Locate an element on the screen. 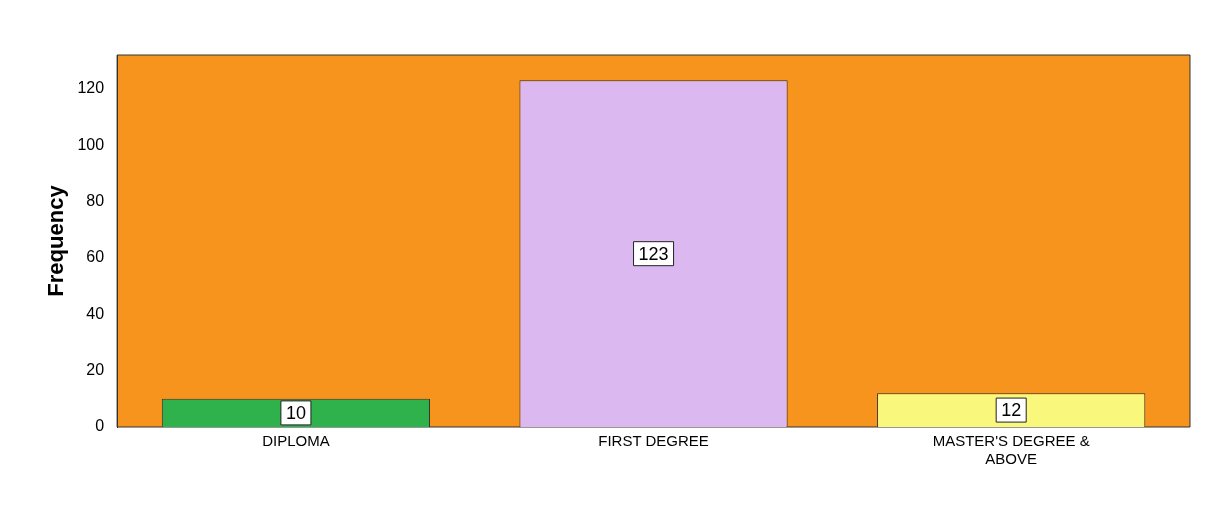 This screenshot has width=1206, height=520. data-label: 123 is located at coordinates (653, 253).